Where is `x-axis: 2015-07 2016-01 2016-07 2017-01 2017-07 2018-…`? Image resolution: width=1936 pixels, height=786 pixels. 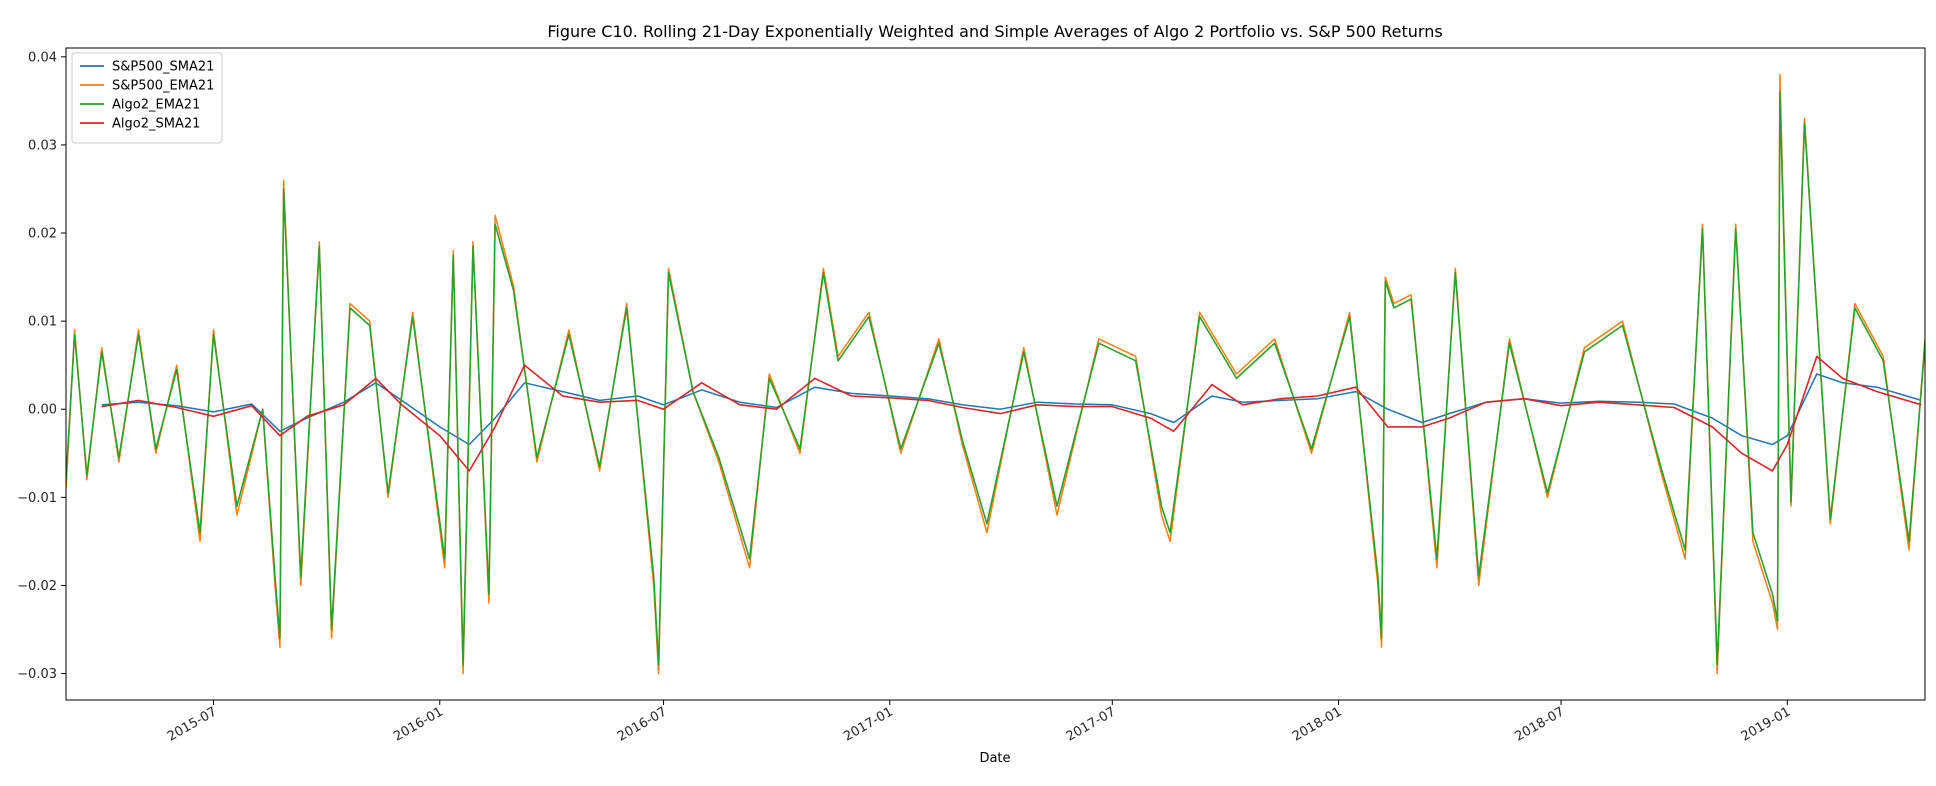 x-axis: 2015-07 2016-01 2016-07 2017-01 2017-07 2018-… is located at coordinates (979, 722).